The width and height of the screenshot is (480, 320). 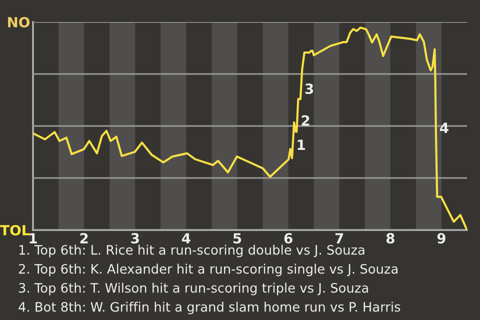 What do you see at coordinates (288, 238) in the screenshot?
I see `x-tick-label: 6` at bounding box center [288, 238].